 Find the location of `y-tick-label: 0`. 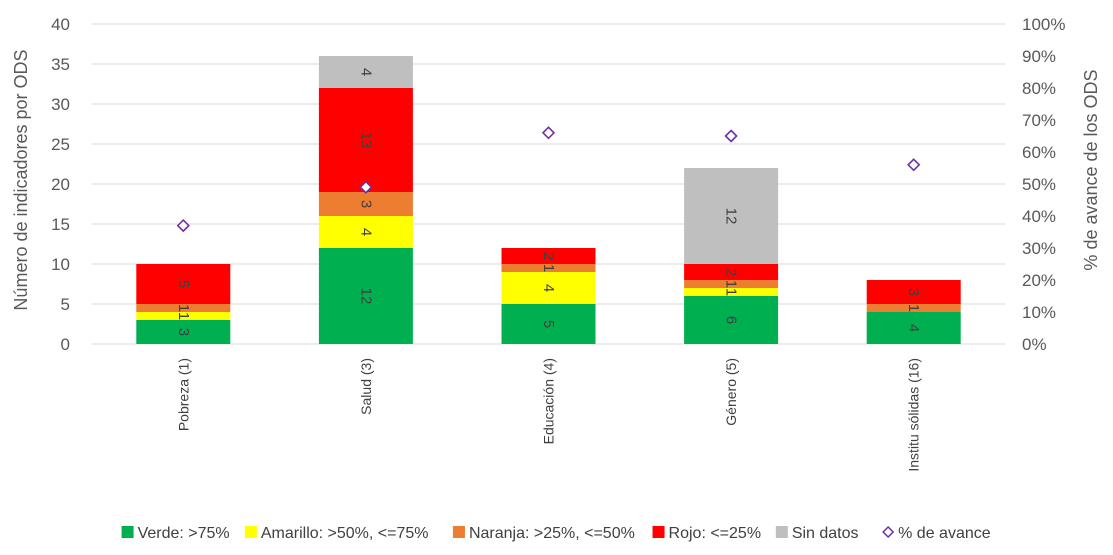

y-tick-label: 0 is located at coordinates (65, 344).